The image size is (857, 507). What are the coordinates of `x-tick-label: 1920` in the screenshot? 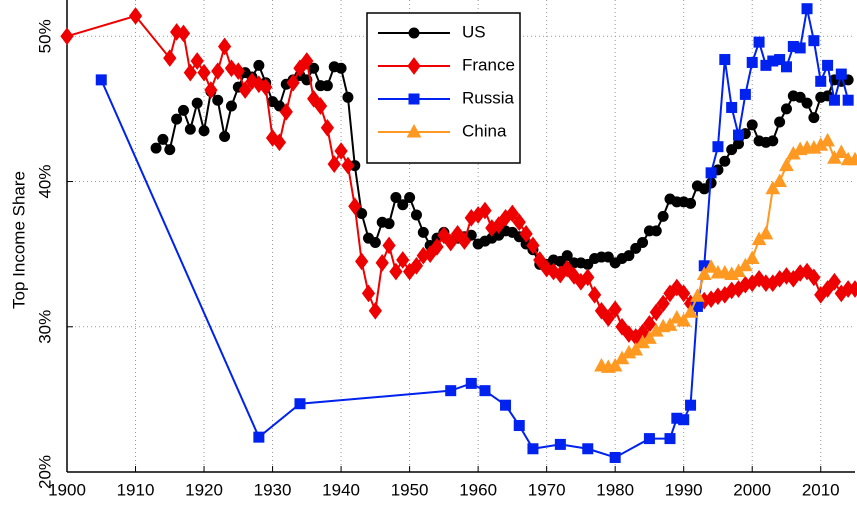 It's located at (204, 489).